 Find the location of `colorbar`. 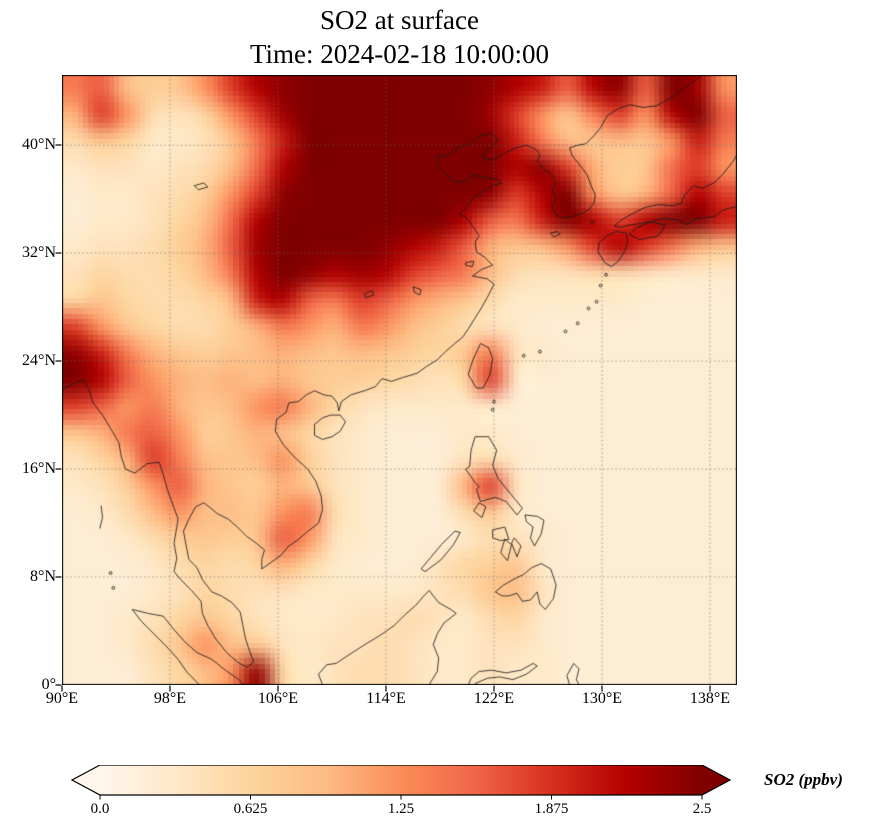

colorbar is located at coordinates (401, 782).